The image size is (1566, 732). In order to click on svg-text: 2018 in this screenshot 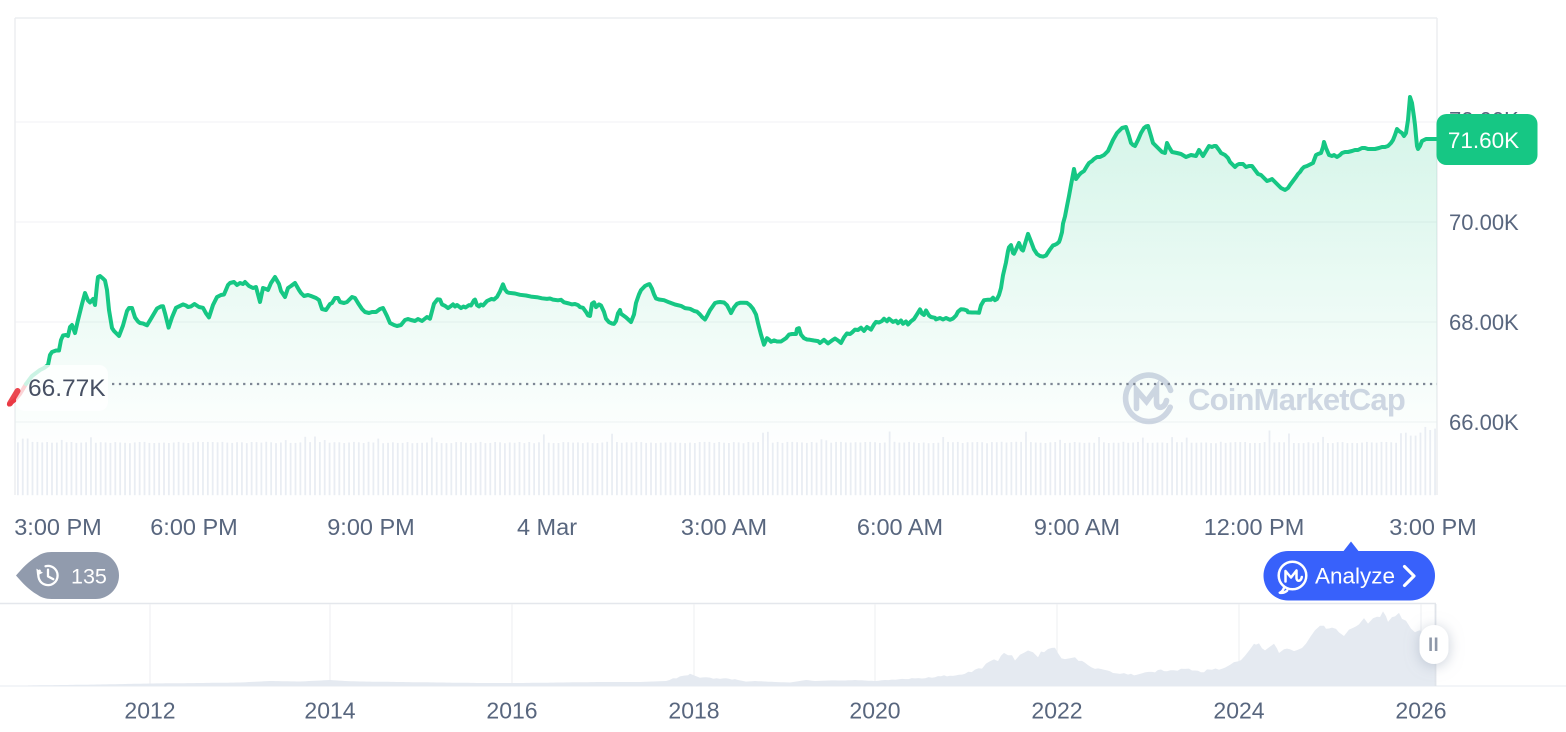, I will do `click(693, 711)`.